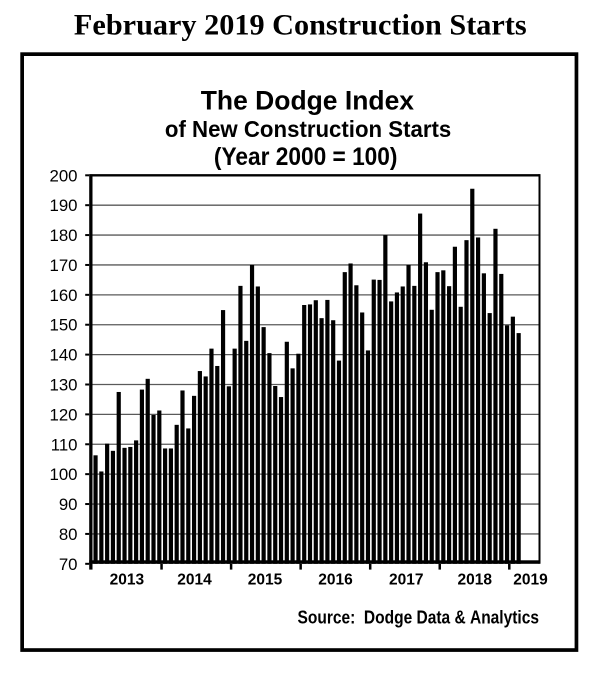  I want to click on svg-text: 2015, so click(265, 579).